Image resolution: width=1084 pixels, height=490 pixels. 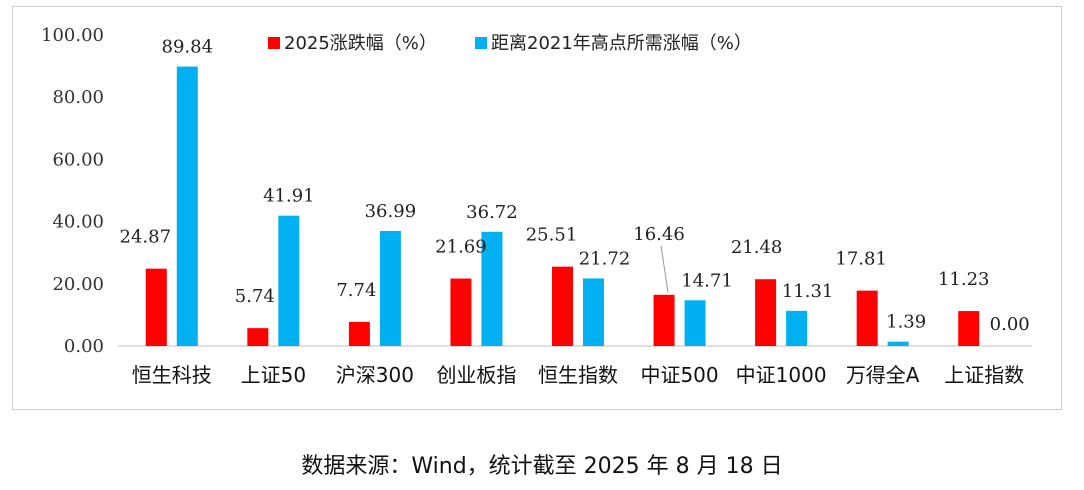 I want to click on label-2025-change: 21.48, so click(x=757, y=247).